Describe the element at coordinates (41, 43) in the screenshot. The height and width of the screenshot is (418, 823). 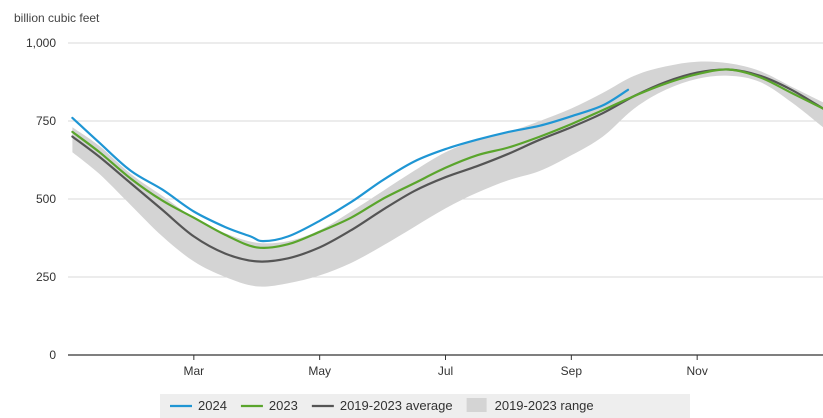
I see `y-tick-label: 1,000` at that location.